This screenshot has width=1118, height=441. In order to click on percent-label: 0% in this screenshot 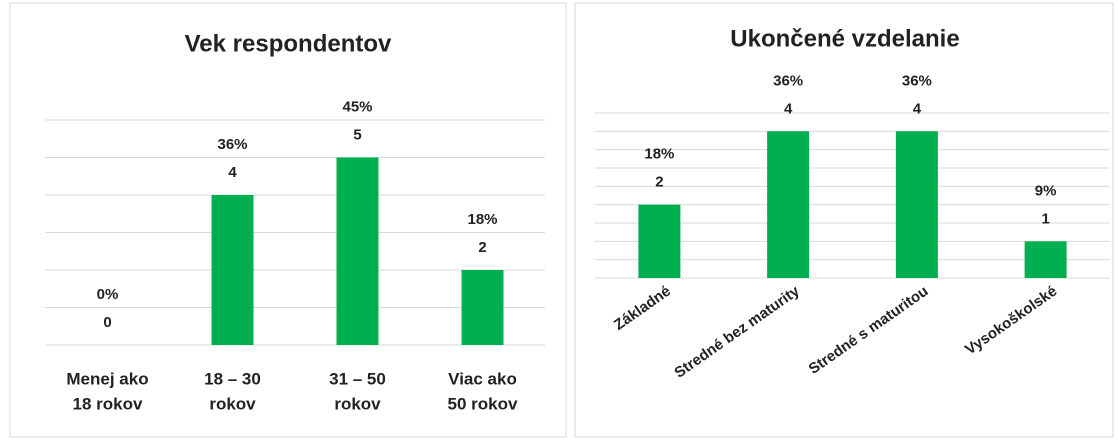, I will do `click(108, 294)`.